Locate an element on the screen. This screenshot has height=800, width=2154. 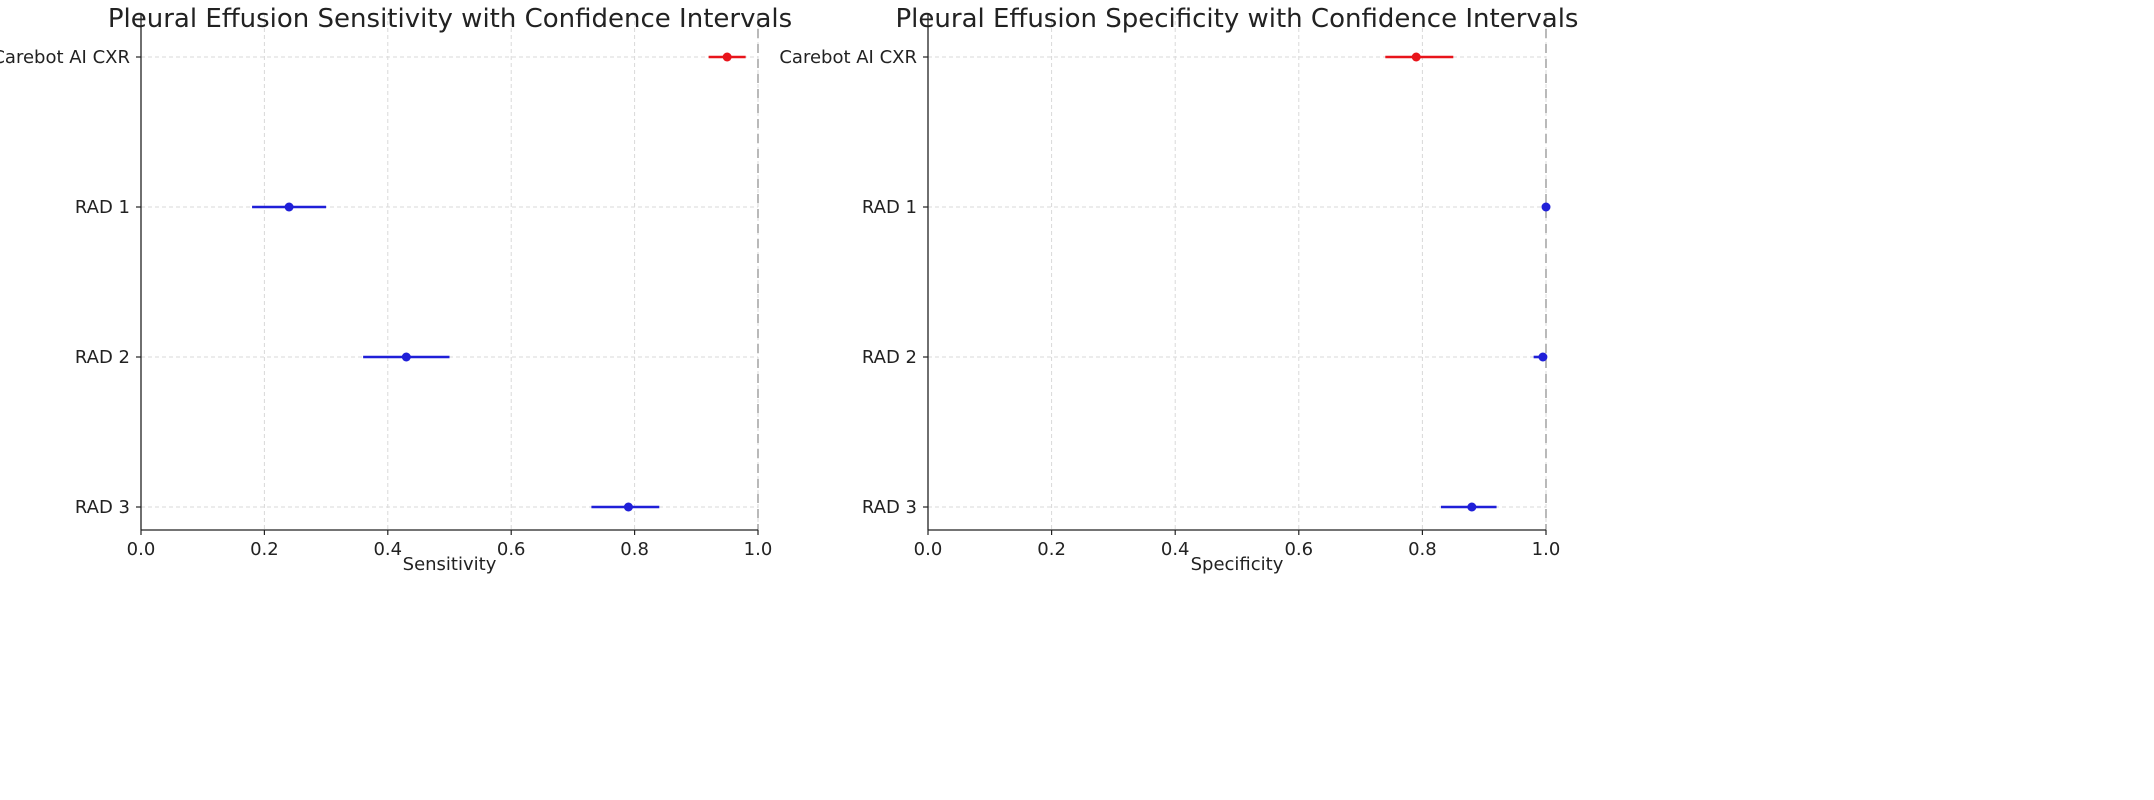
x-axis-label: Specificity is located at coordinates (1237, 564).